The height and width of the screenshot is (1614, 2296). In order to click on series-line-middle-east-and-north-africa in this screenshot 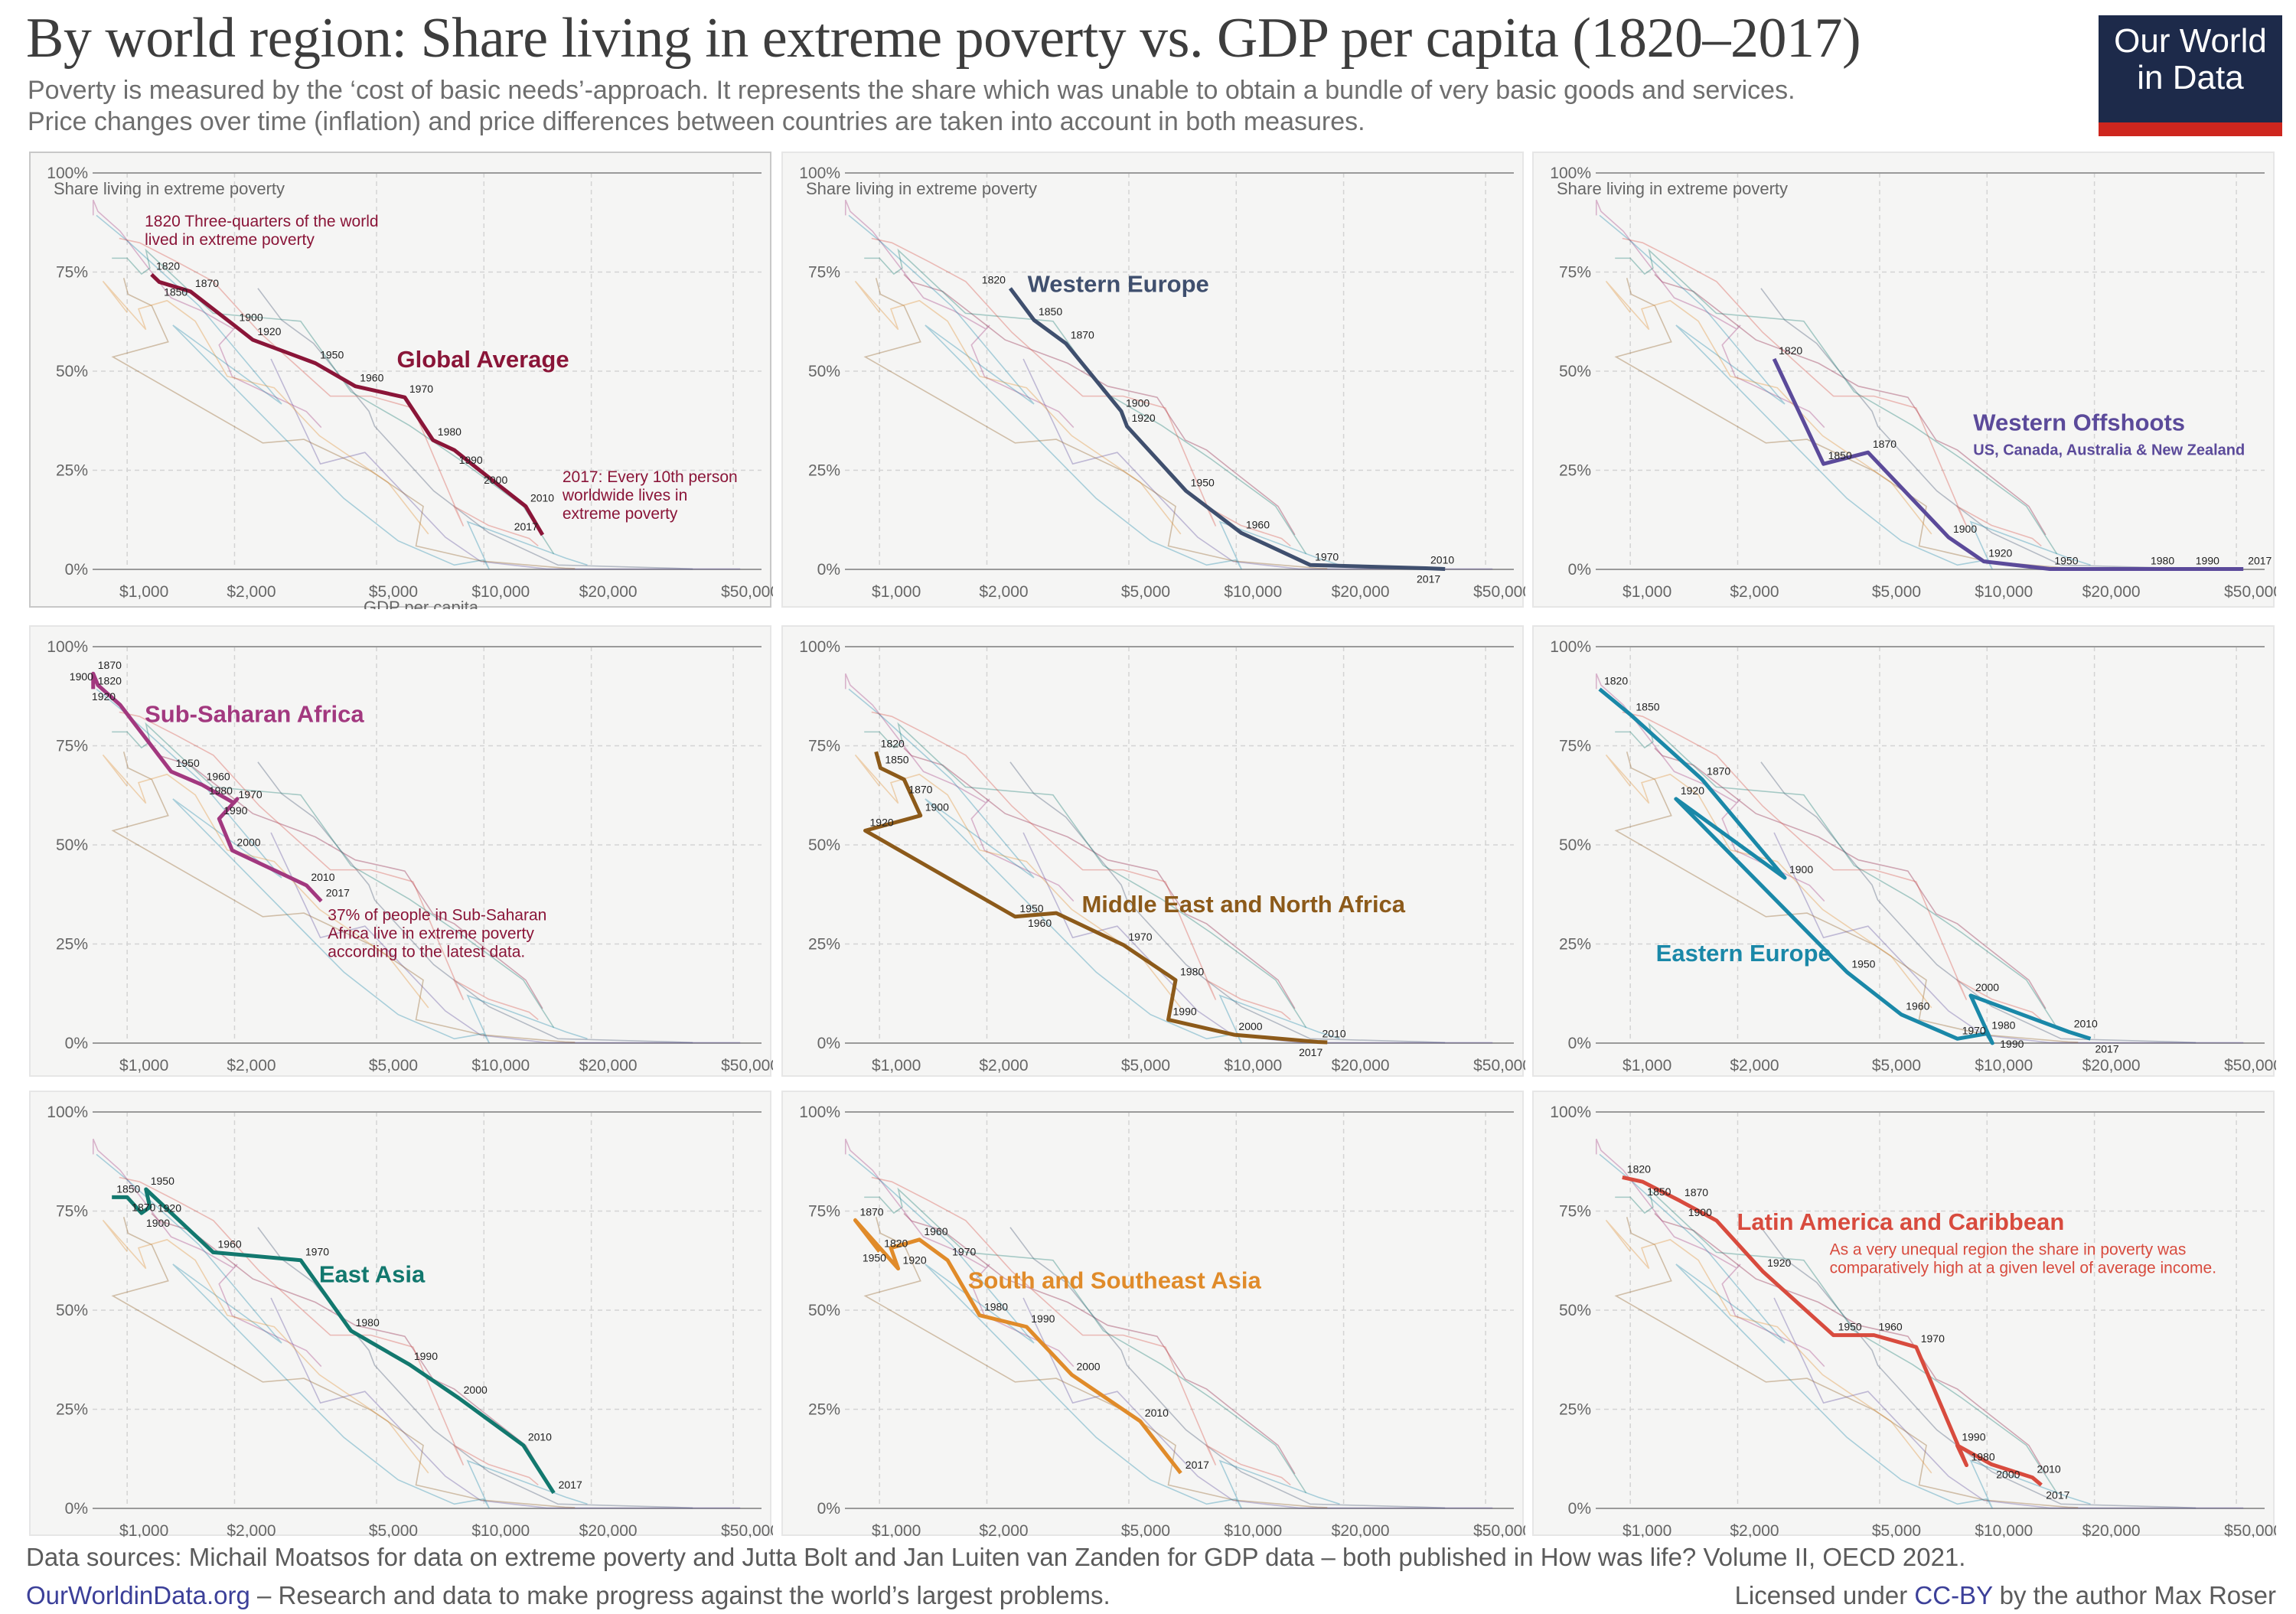, I will do `click(1095, 898)`.